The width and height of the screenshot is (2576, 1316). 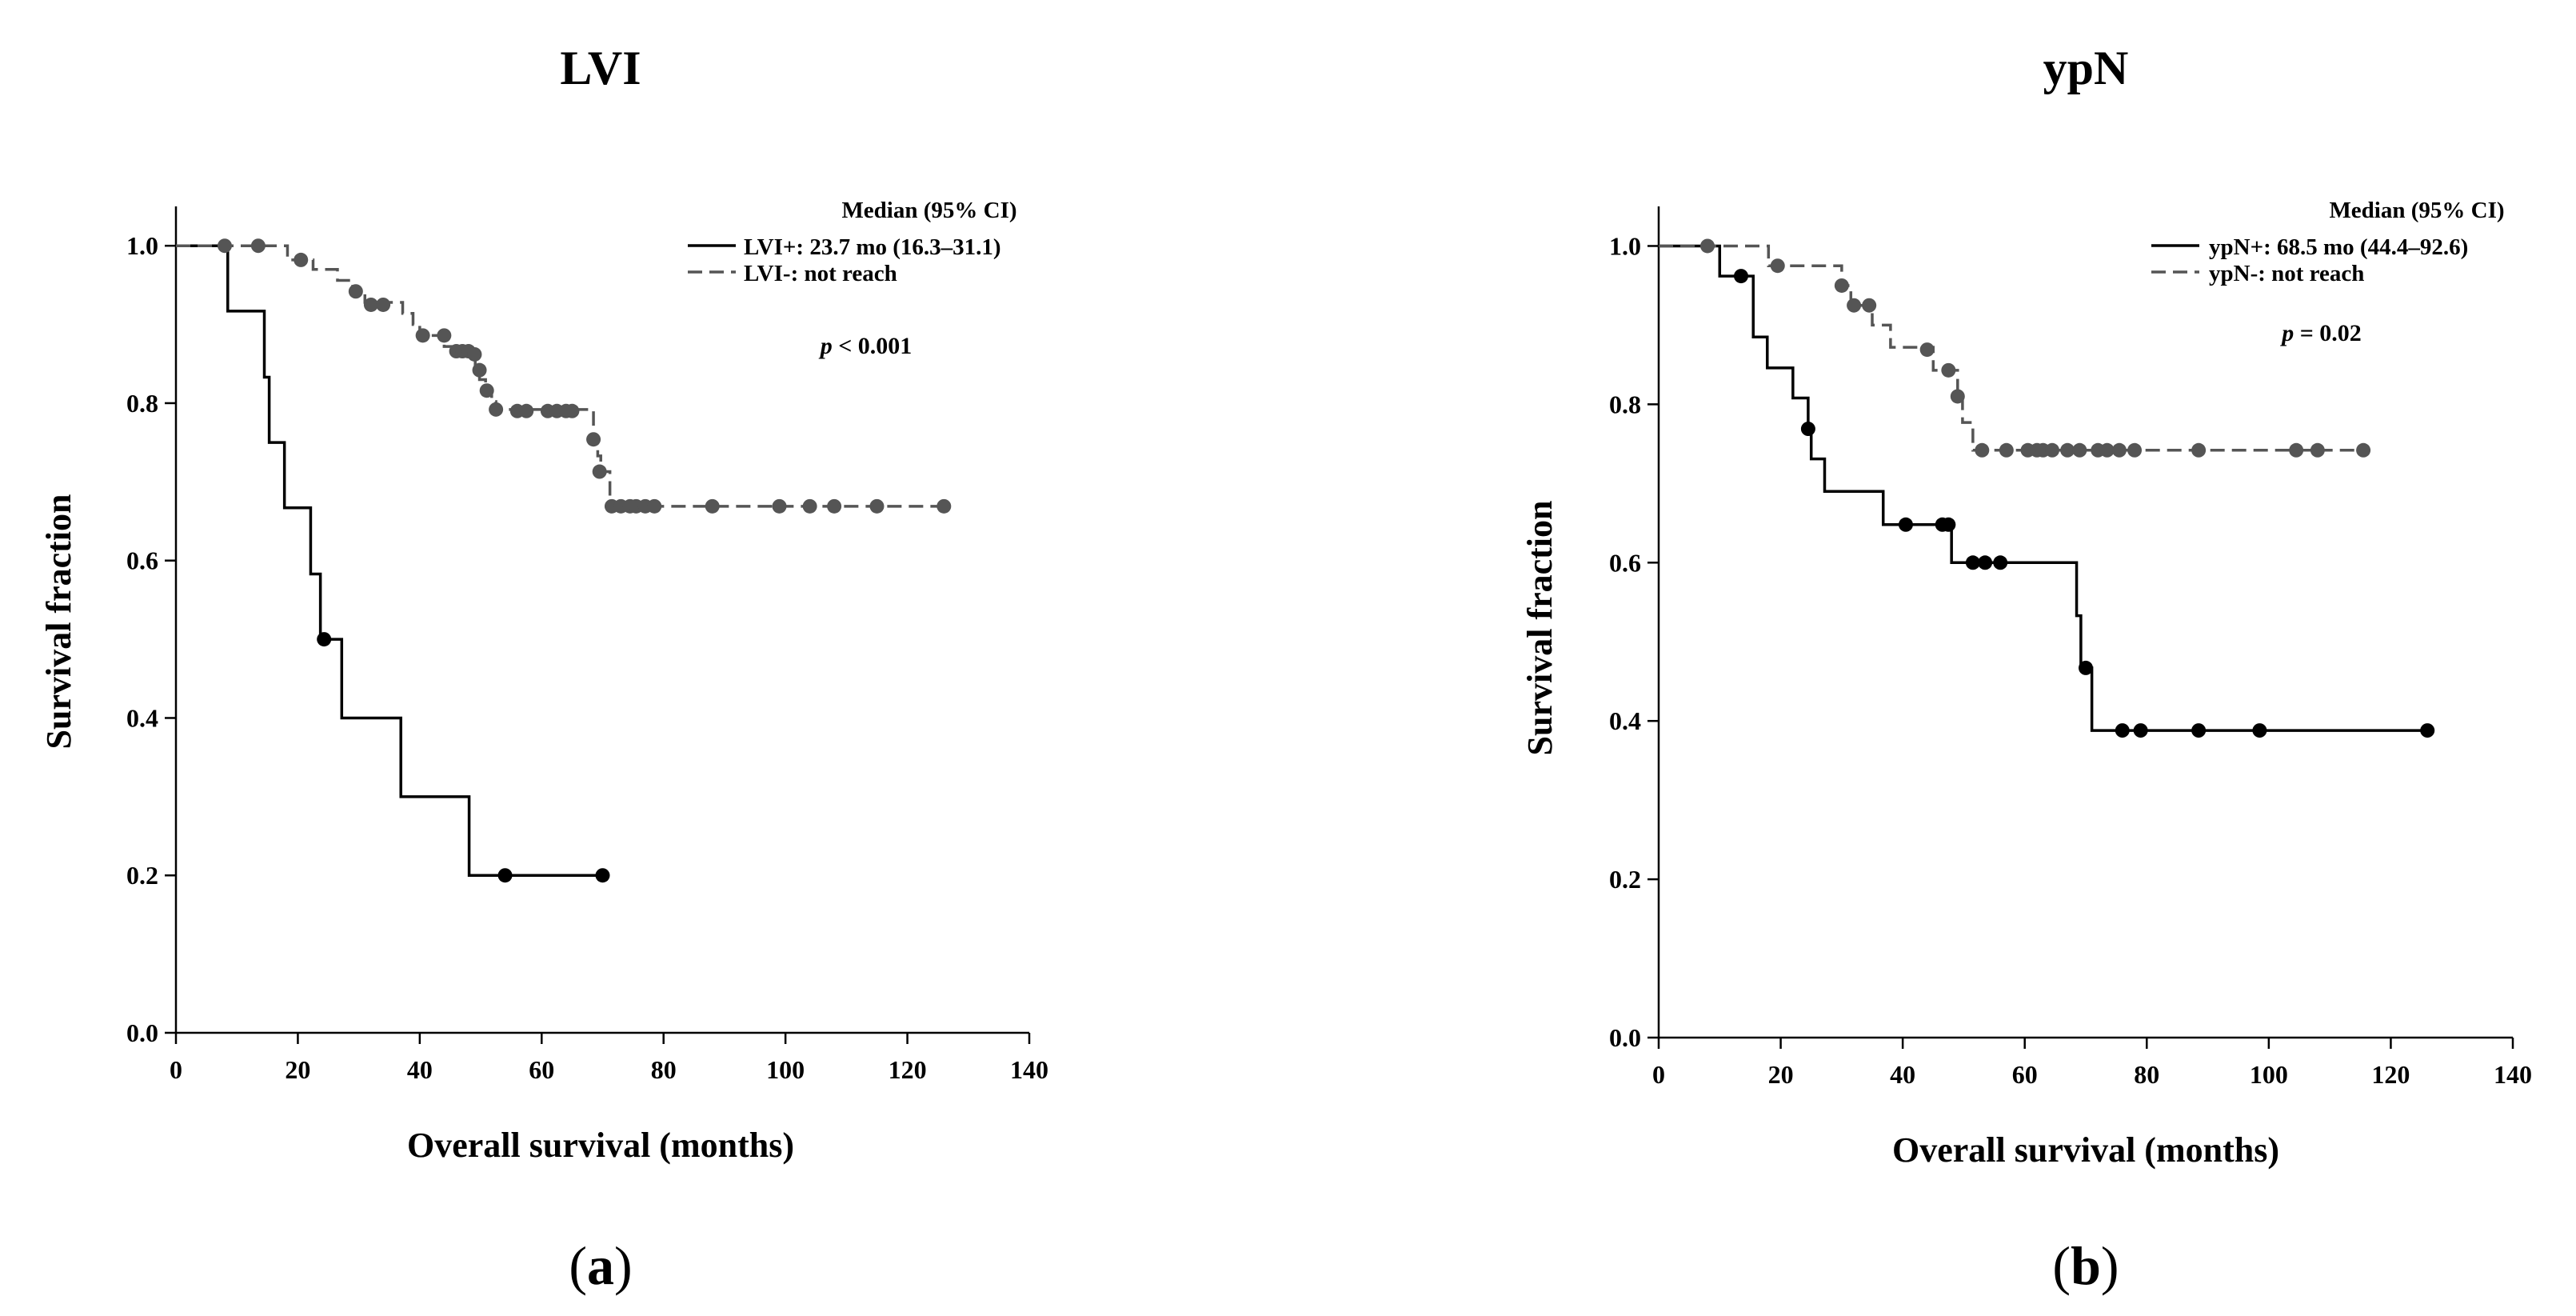 I want to click on legend-entry-lvi-neg: LVI-: not reach, so click(x=820, y=273).